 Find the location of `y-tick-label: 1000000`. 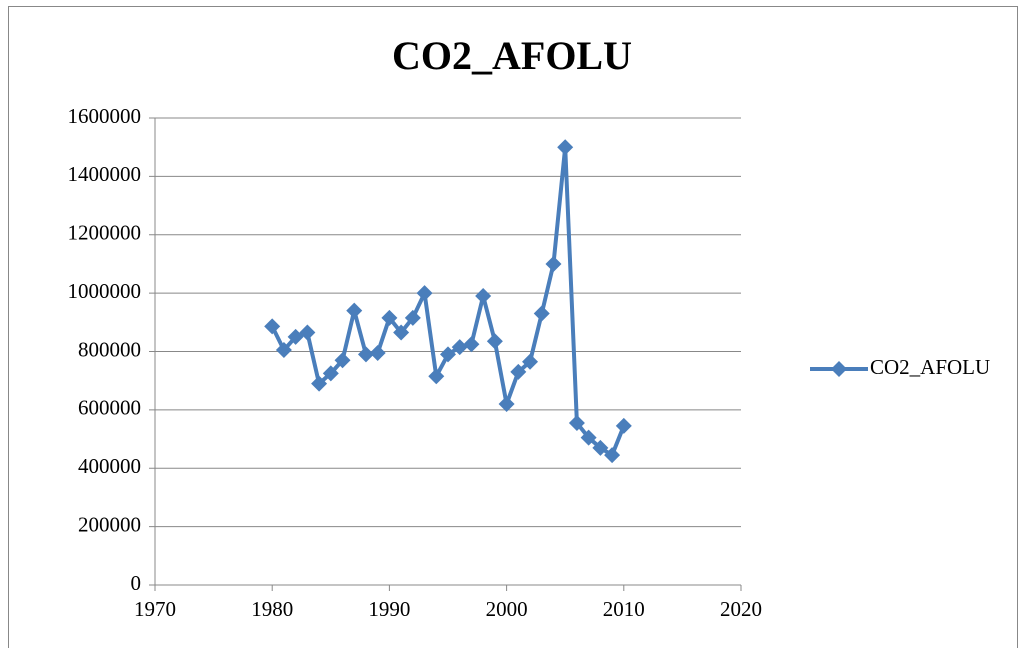

y-tick-label: 1000000 is located at coordinates (105, 291).